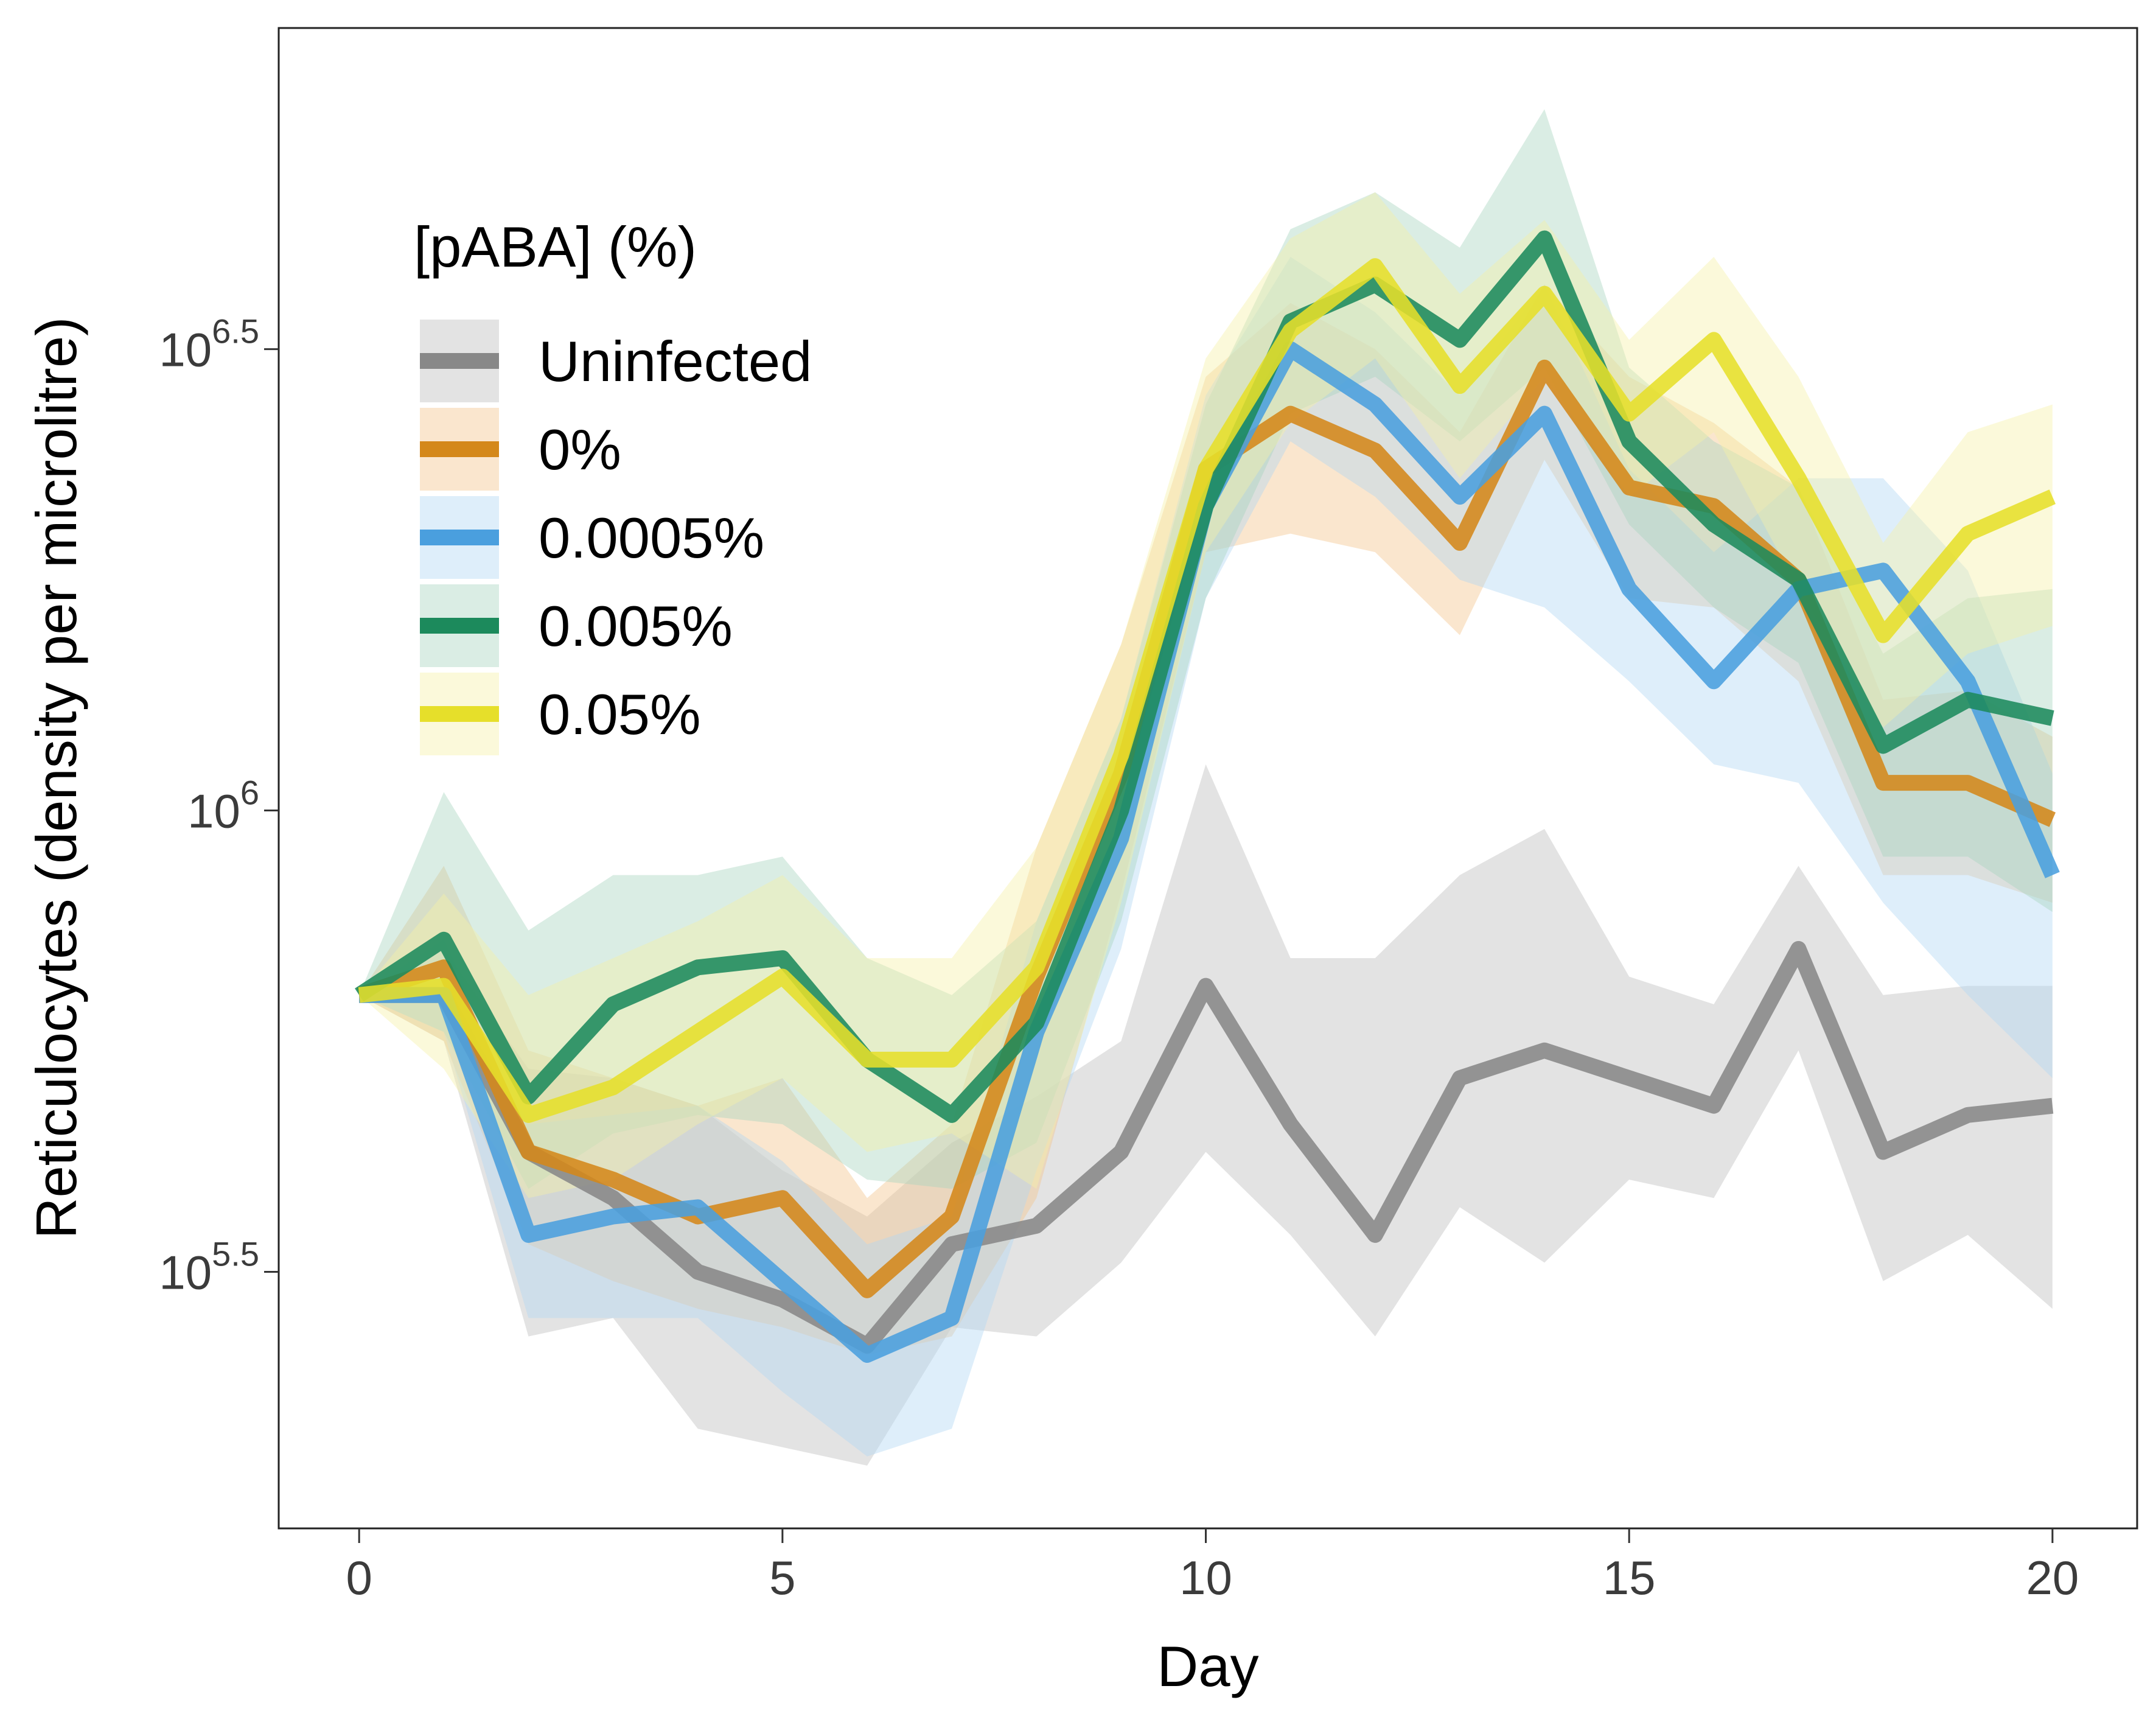 This screenshot has height=1725, width=2156. What do you see at coordinates (555, 247) in the screenshot?
I see `legend-title: [pABA] (%)` at bounding box center [555, 247].